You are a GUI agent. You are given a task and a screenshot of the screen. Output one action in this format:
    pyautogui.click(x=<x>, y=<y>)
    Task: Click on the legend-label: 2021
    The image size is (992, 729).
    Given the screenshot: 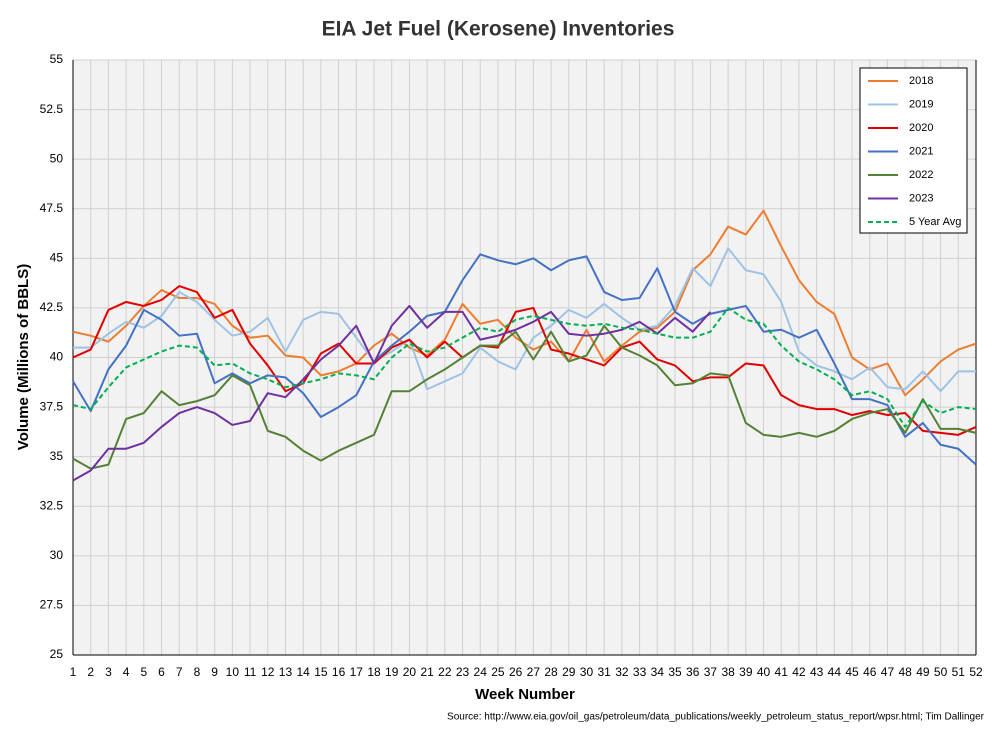 What is the action you would take?
    pyautogui.click(x=921, y=151)
    